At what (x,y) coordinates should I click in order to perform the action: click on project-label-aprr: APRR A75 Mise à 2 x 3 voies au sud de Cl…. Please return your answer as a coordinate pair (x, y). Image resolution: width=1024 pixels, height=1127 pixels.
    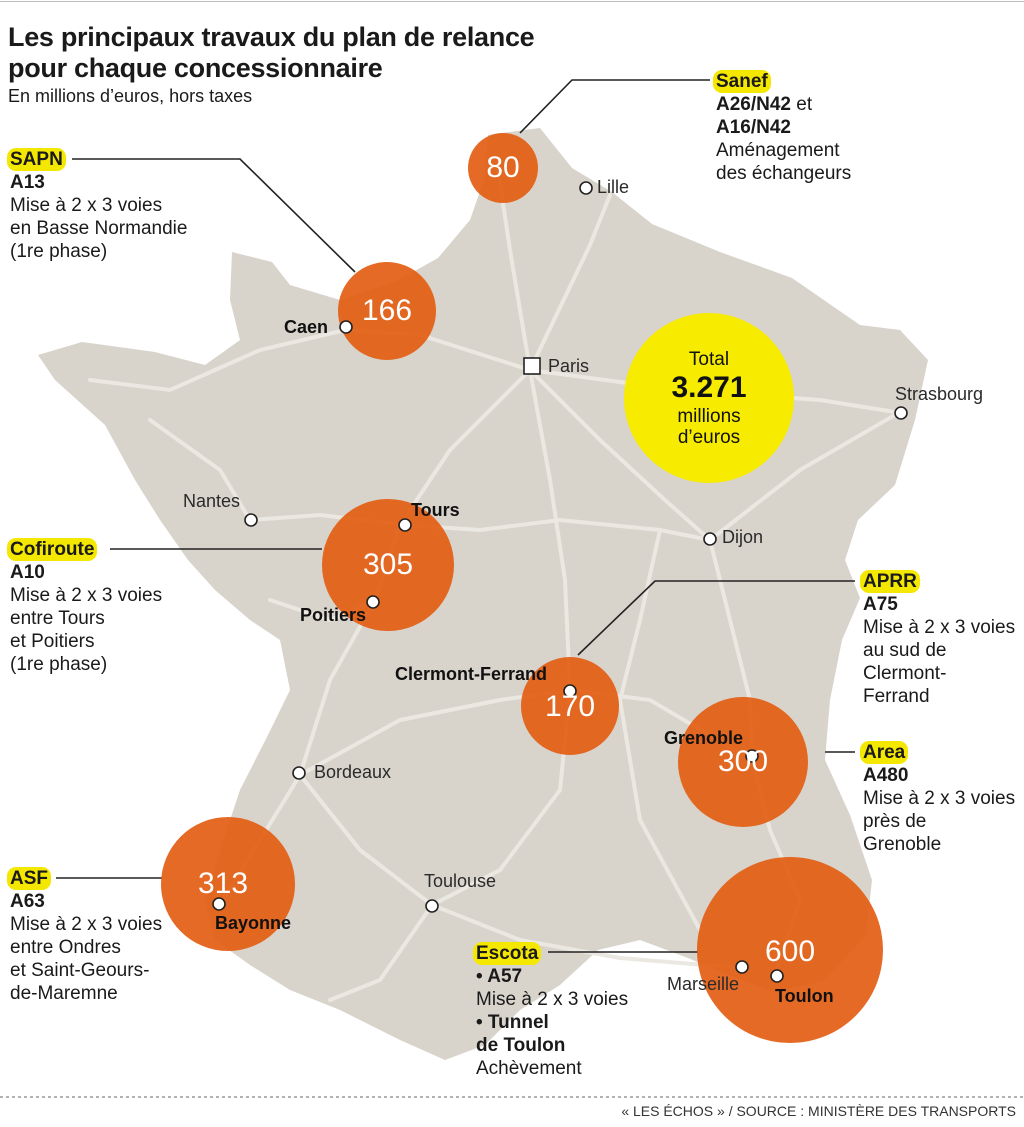
    Looking at the image, I should click on (938, 639).